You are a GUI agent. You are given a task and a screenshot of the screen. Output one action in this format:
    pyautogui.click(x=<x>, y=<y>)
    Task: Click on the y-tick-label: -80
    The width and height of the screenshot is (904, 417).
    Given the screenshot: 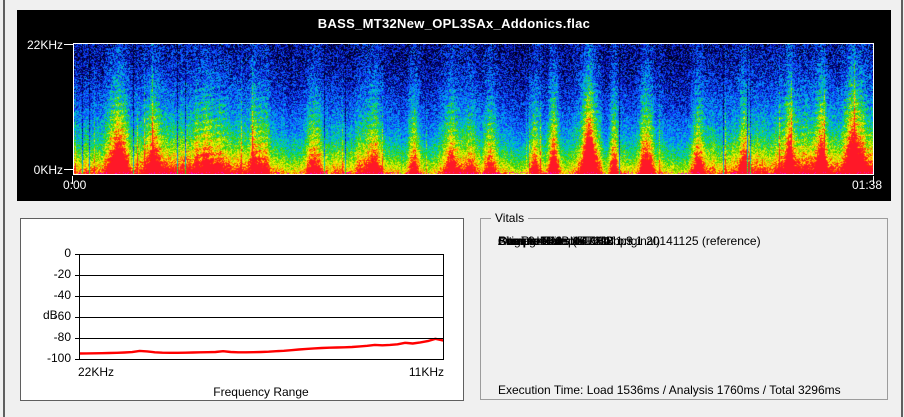 What is the action you would take?
    pyautogui.click(x=62, y=337)
    